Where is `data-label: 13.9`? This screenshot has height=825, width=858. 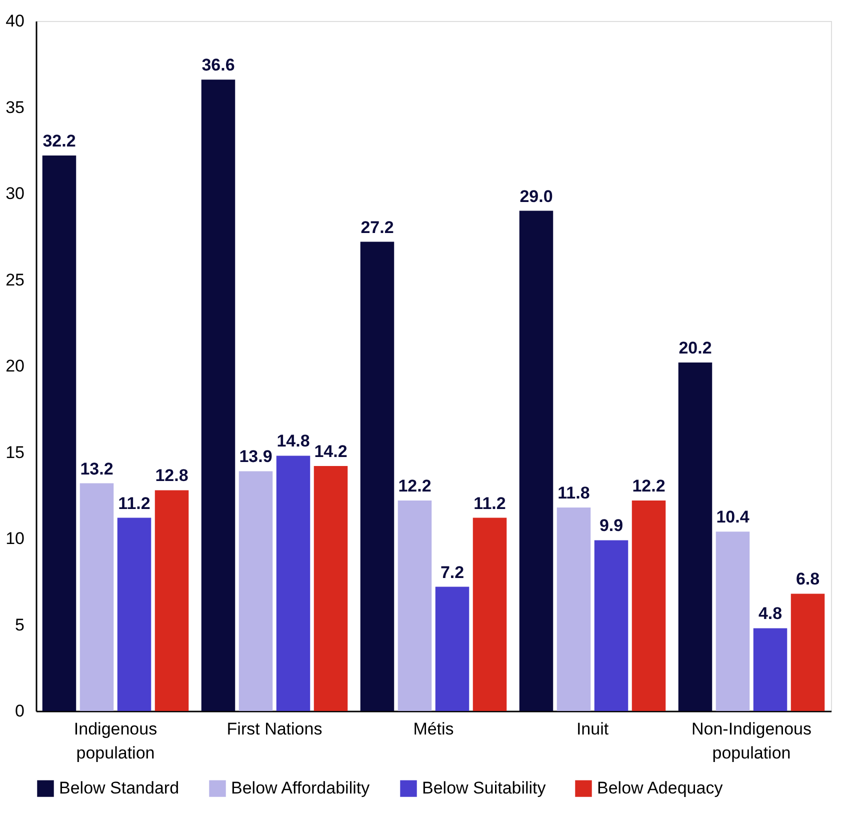
data-label: 13.9 is located at coordinates (255, 456).